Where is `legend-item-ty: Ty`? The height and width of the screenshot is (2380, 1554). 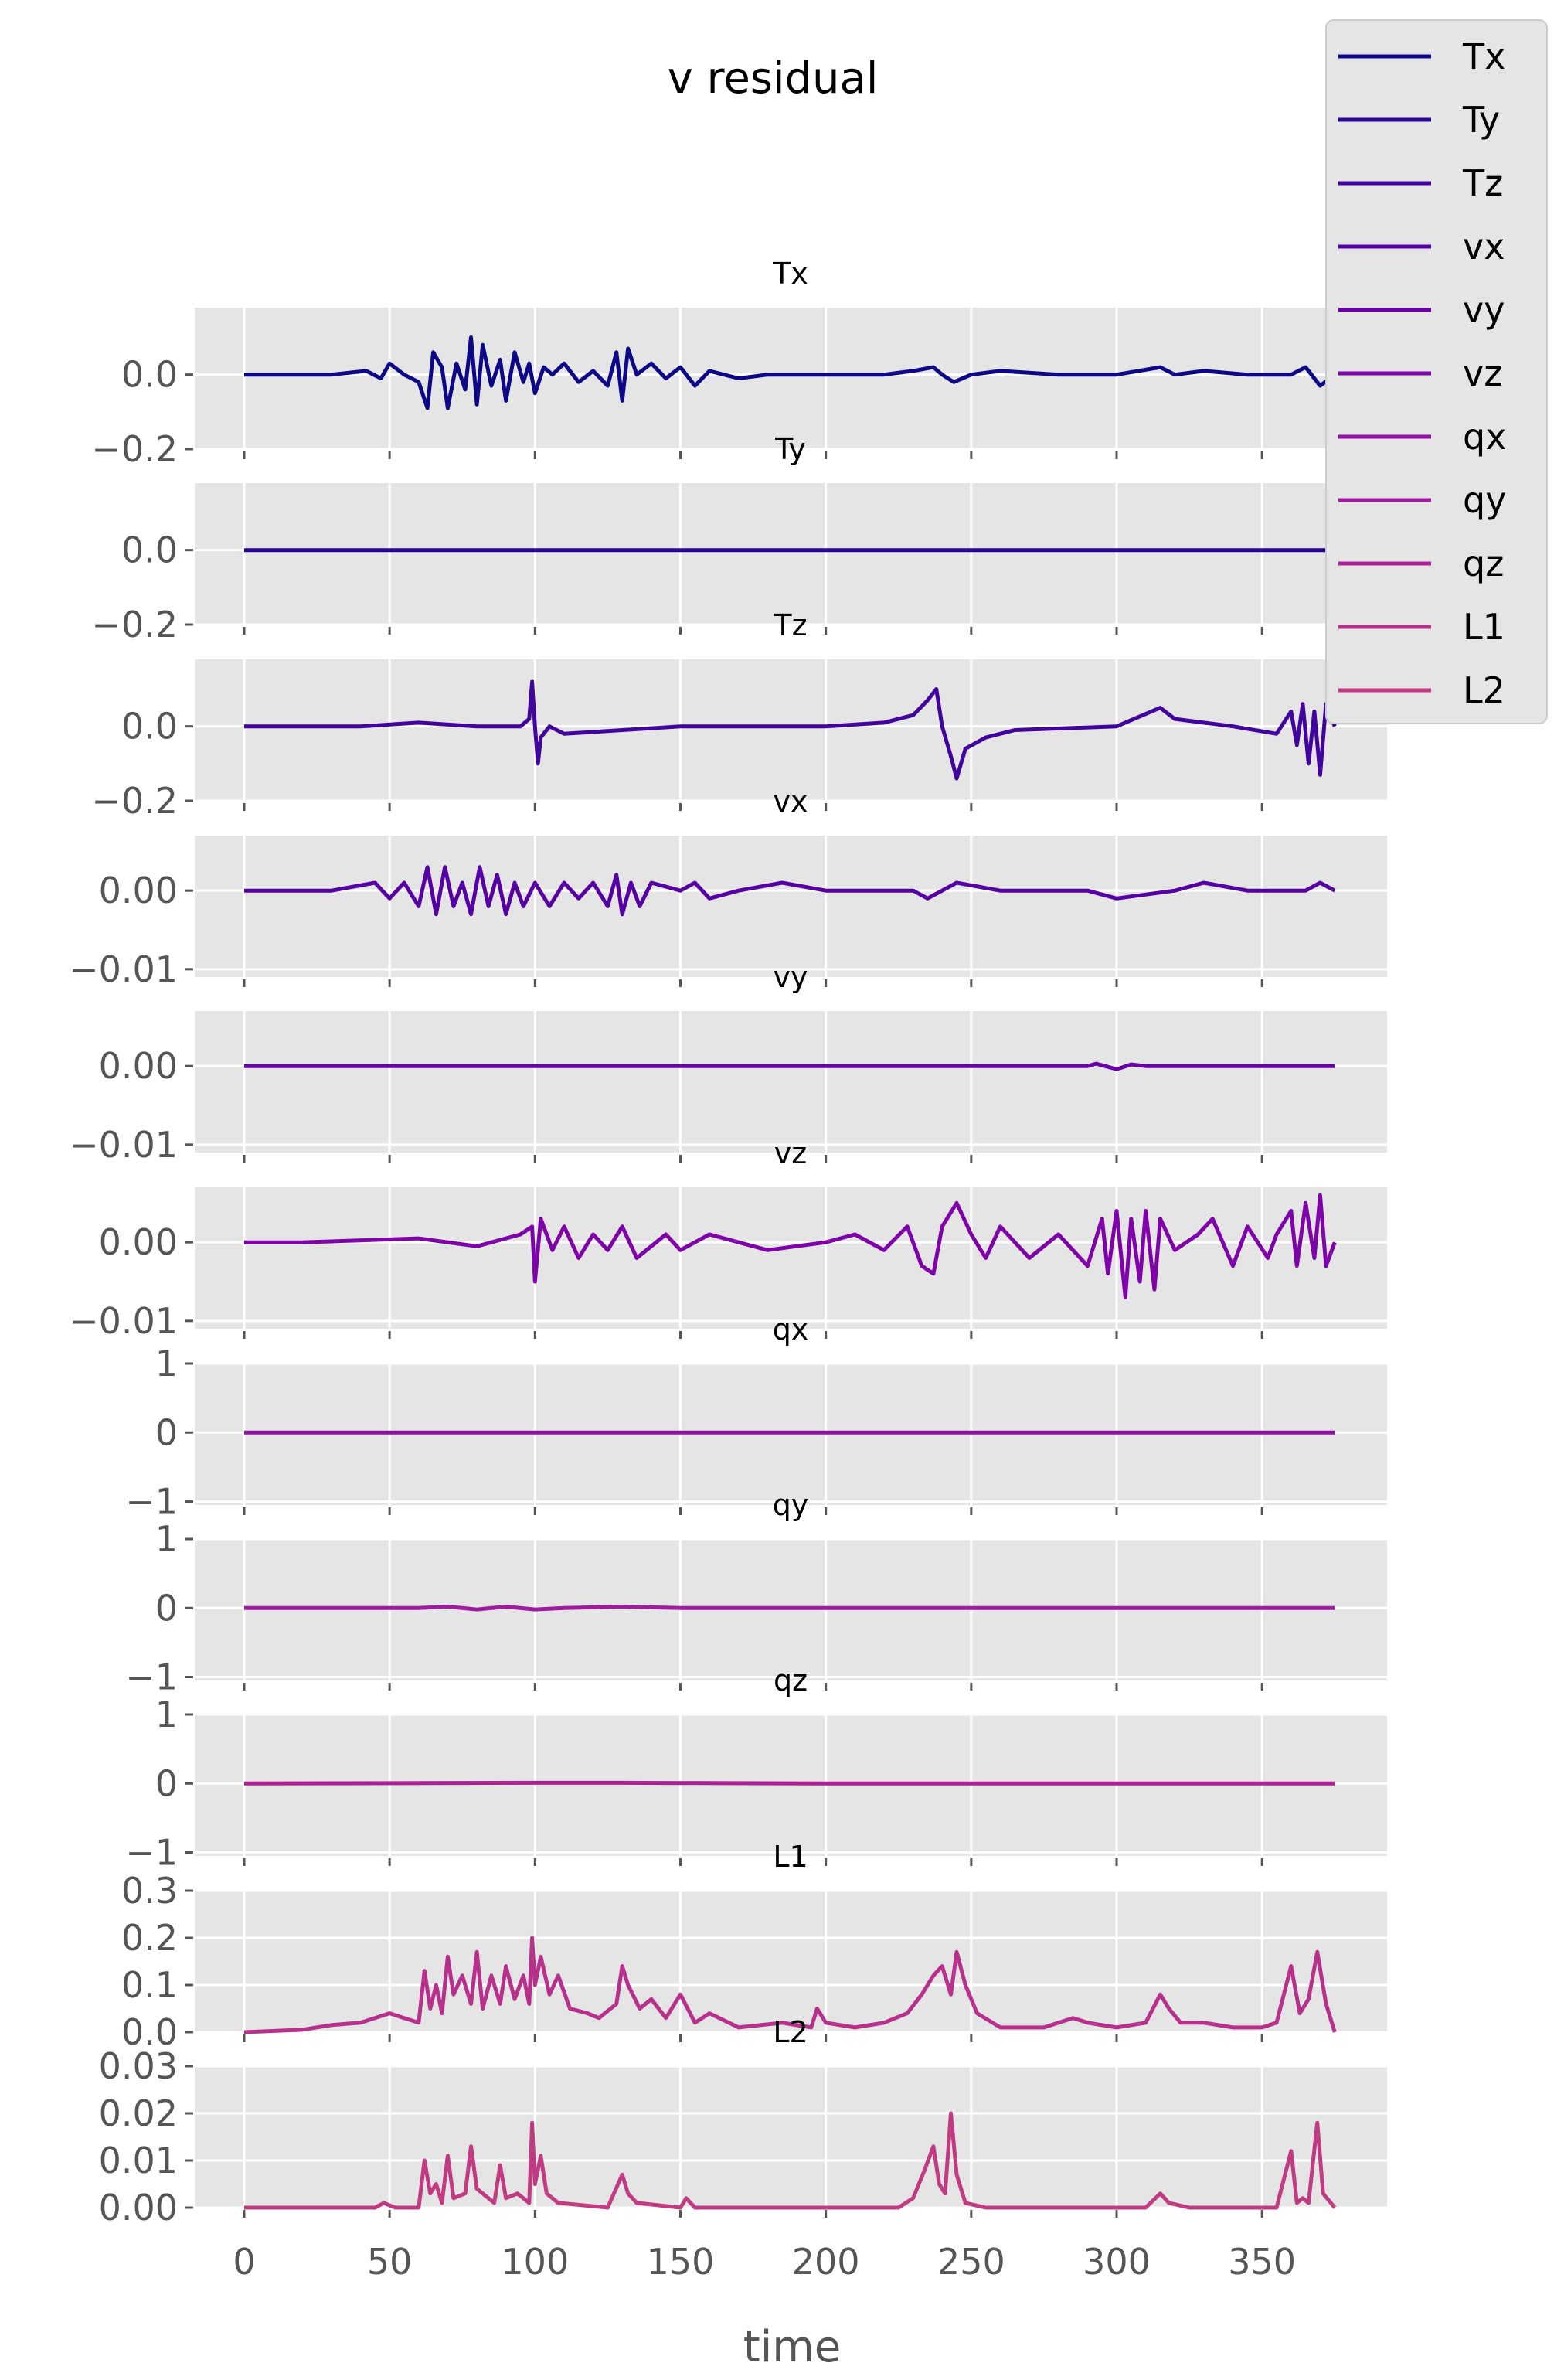 legend-item-ty: Ty is located at coordinates (1419, 120).